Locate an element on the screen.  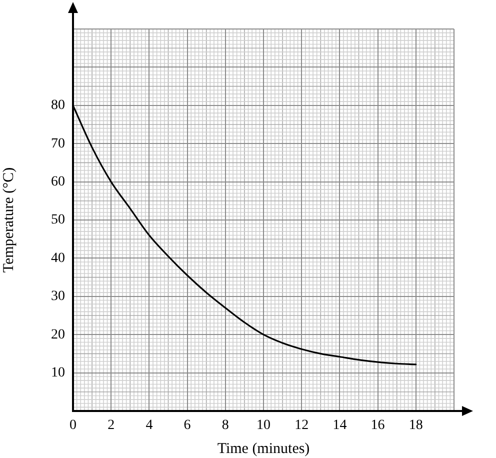
y-tick-label: 40 is located at coordinates (58, 258).